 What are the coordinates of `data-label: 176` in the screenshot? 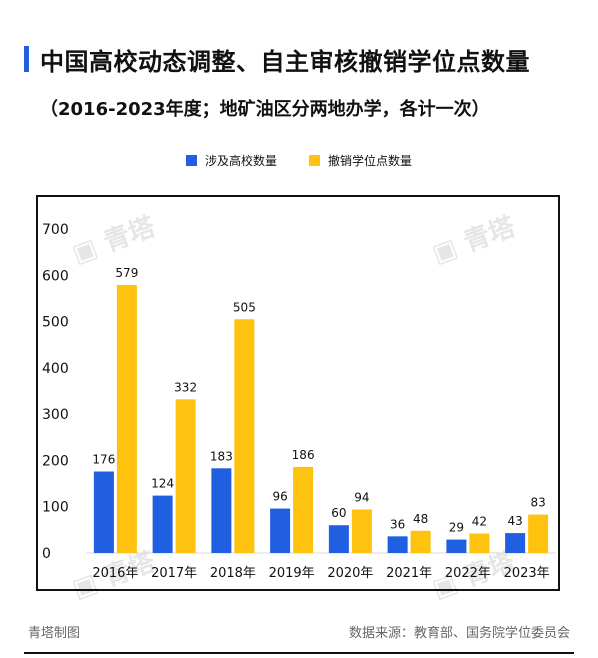 It's located at (103, 460).